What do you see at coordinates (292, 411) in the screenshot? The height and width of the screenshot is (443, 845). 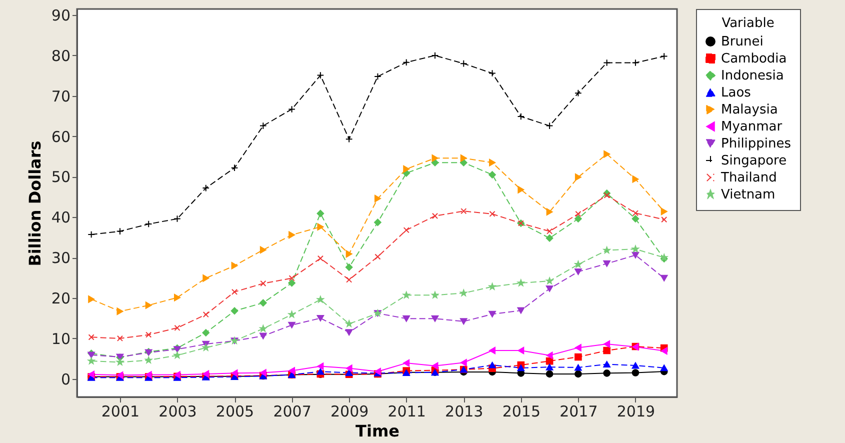 I see `x-tick-label: 2007` at bounding box center [292, 411].